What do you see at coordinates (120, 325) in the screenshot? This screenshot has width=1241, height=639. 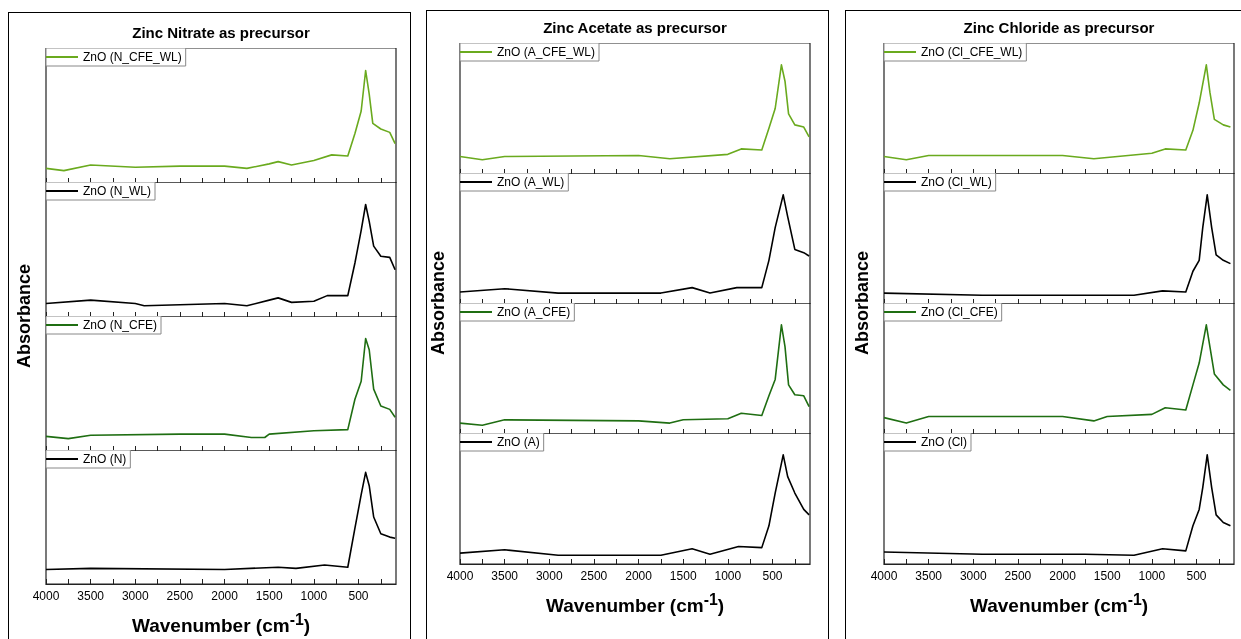 I see `legend-label: ZnO (N_CFE)` at bounding box center [120, 325].